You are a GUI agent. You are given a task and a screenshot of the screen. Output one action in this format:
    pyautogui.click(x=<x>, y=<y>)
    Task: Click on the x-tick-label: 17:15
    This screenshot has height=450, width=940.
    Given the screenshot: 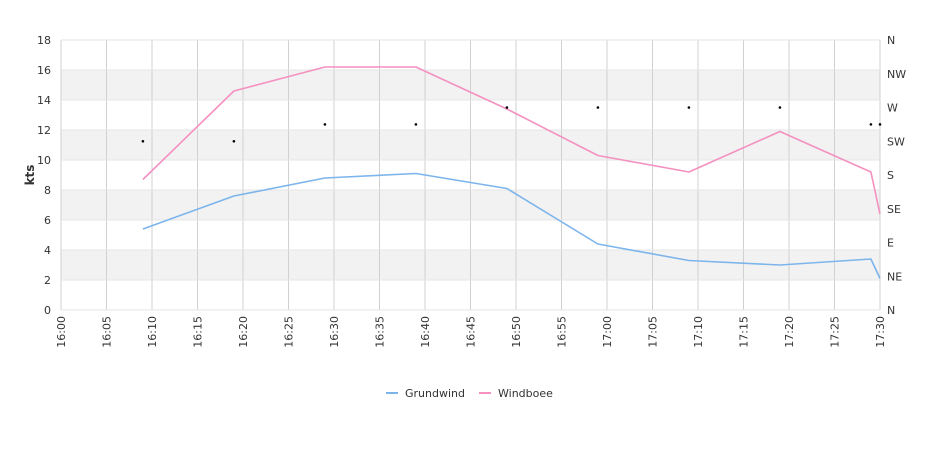 What is the action you would take?
    pyautogui.click(x=744, y=332)
    